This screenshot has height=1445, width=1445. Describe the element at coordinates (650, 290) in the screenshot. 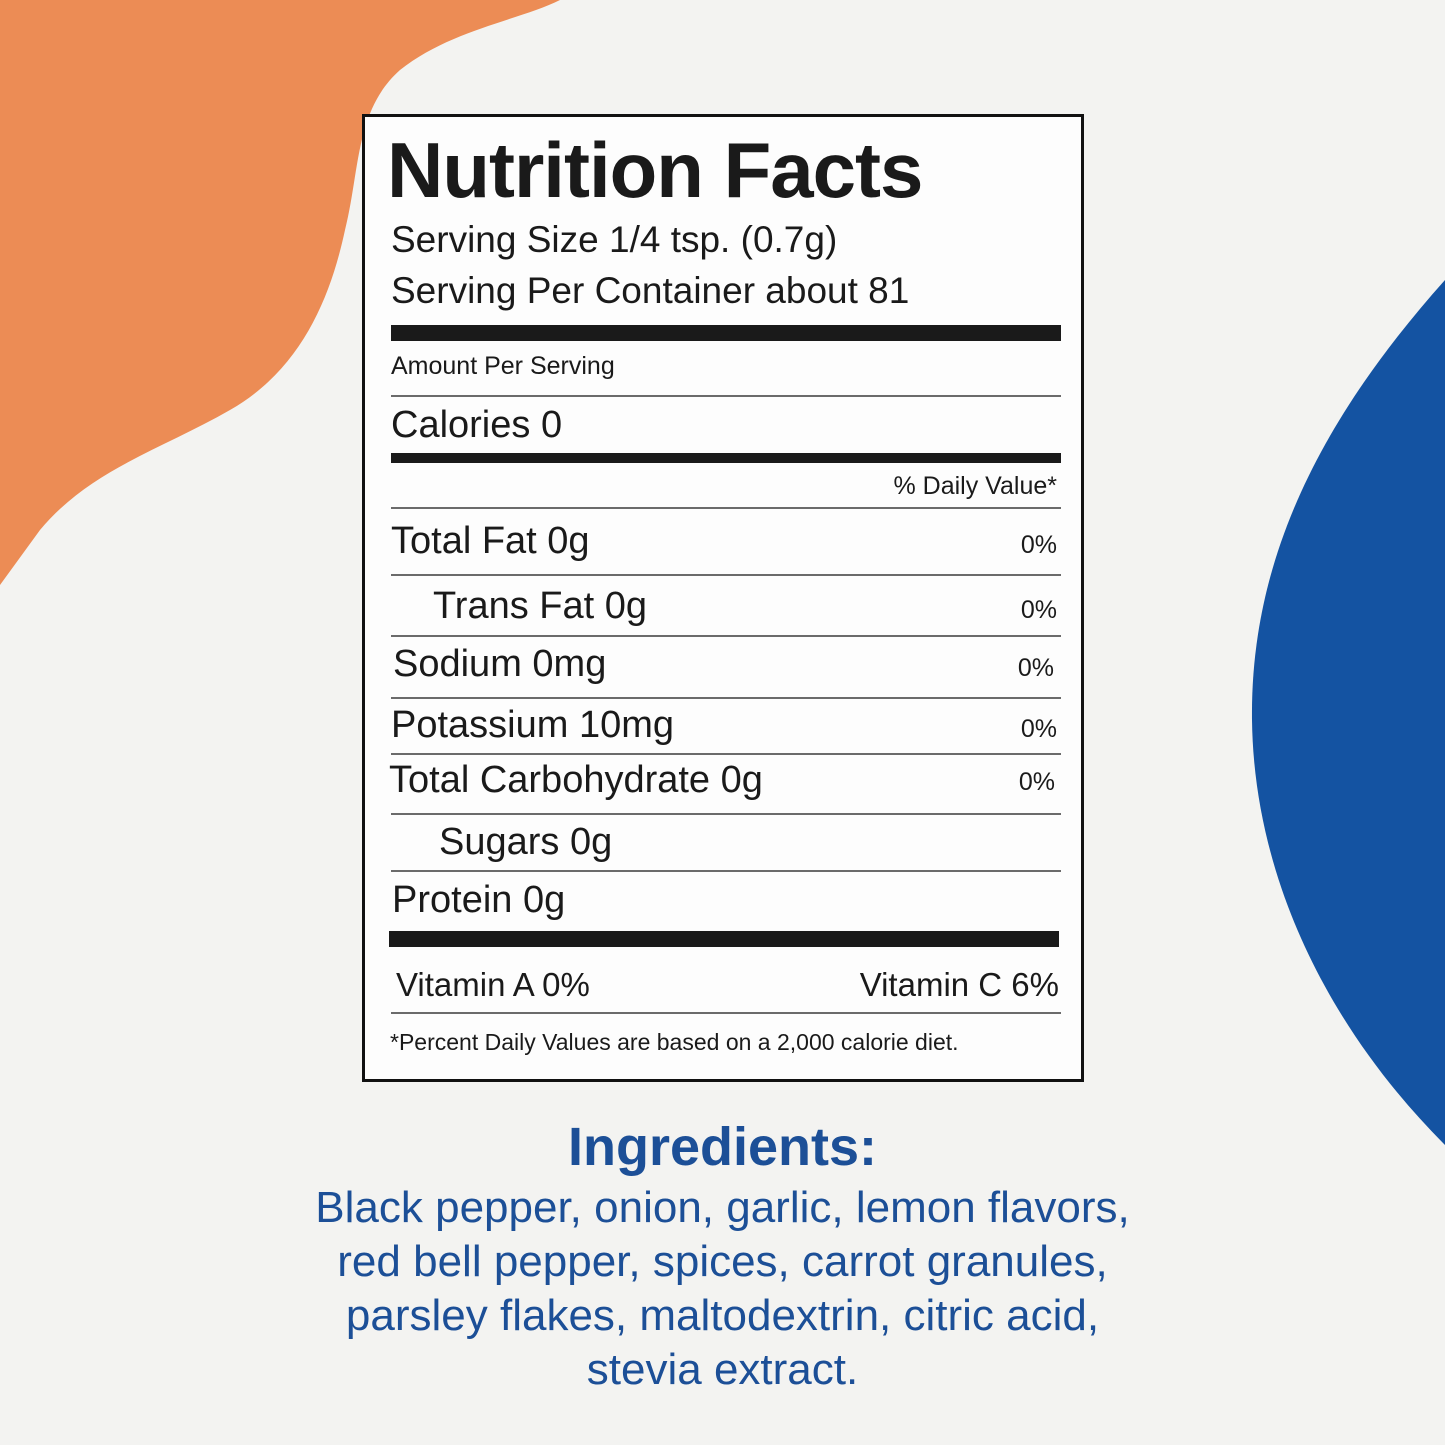

I see `servings-per-container: Serving Per Container about 81` at that location.